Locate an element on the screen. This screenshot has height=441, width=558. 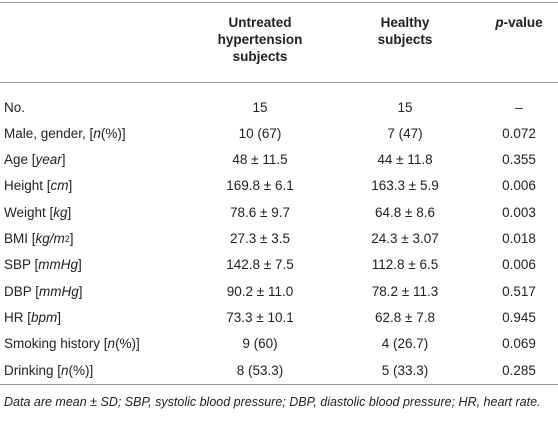
column-header: Untreated hypertension subjects is located at coordinates (260, 45).